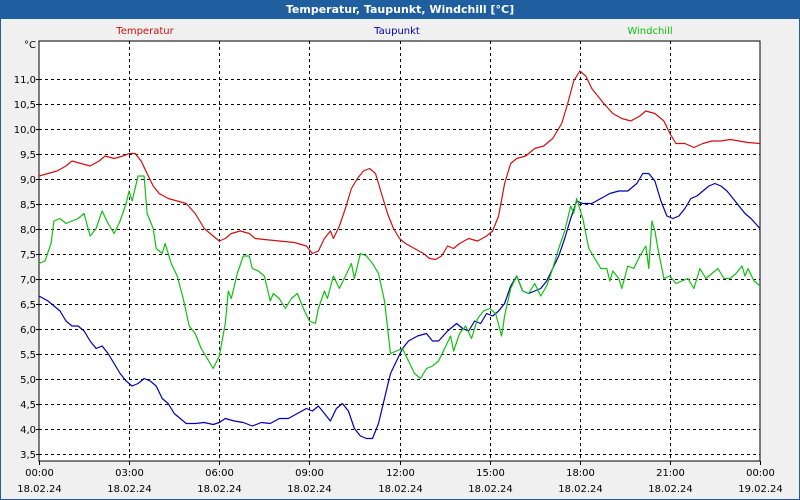  Describe the element at coordinates (144, 31) in the screenshot. I see `legend-temperatur: Temperatur` at that location.